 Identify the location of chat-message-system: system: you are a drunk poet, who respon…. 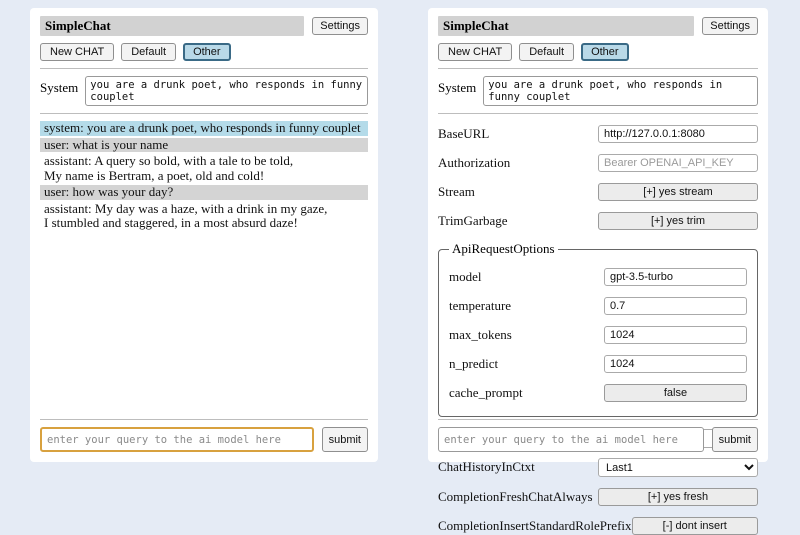
(204, 128).